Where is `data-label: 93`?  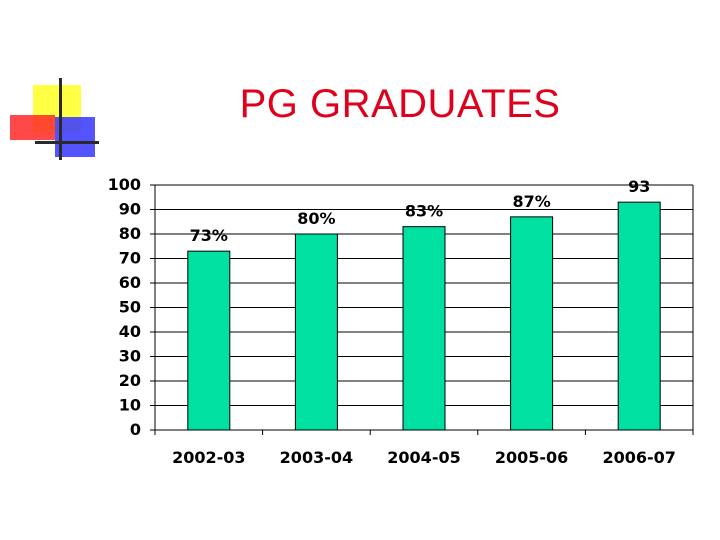
data-label: 93 is located at coordinates (639, 186).